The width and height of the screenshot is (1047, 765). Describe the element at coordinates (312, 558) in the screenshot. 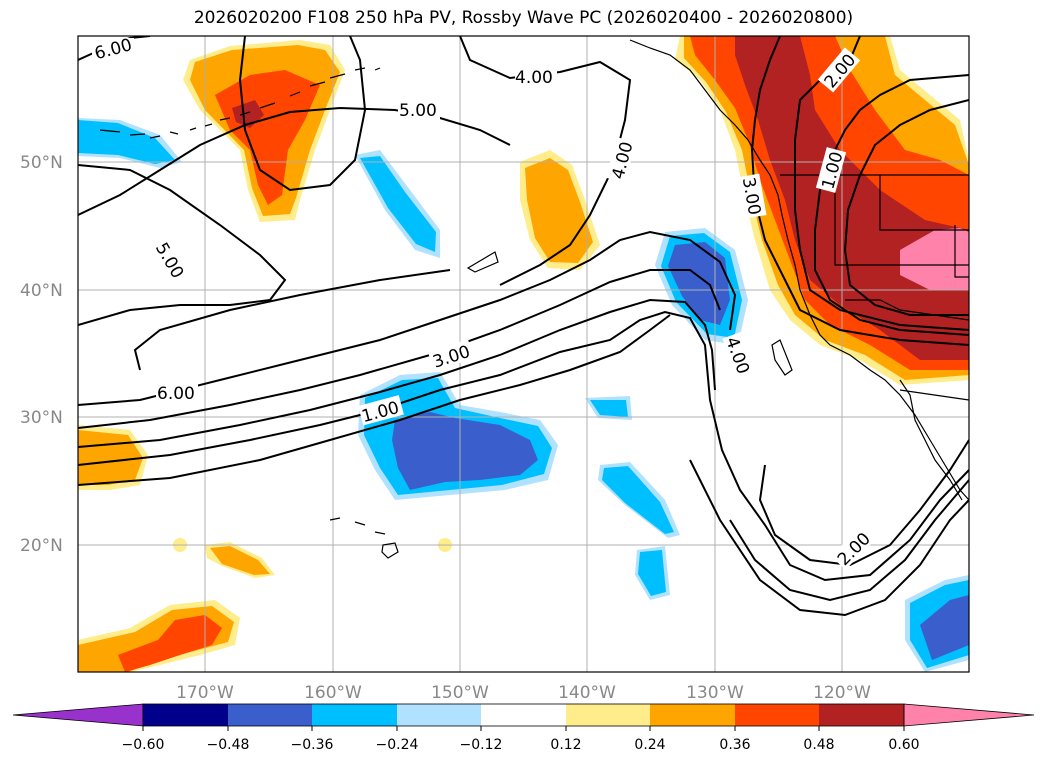

I see `shade-positive-hawaii` at that location.